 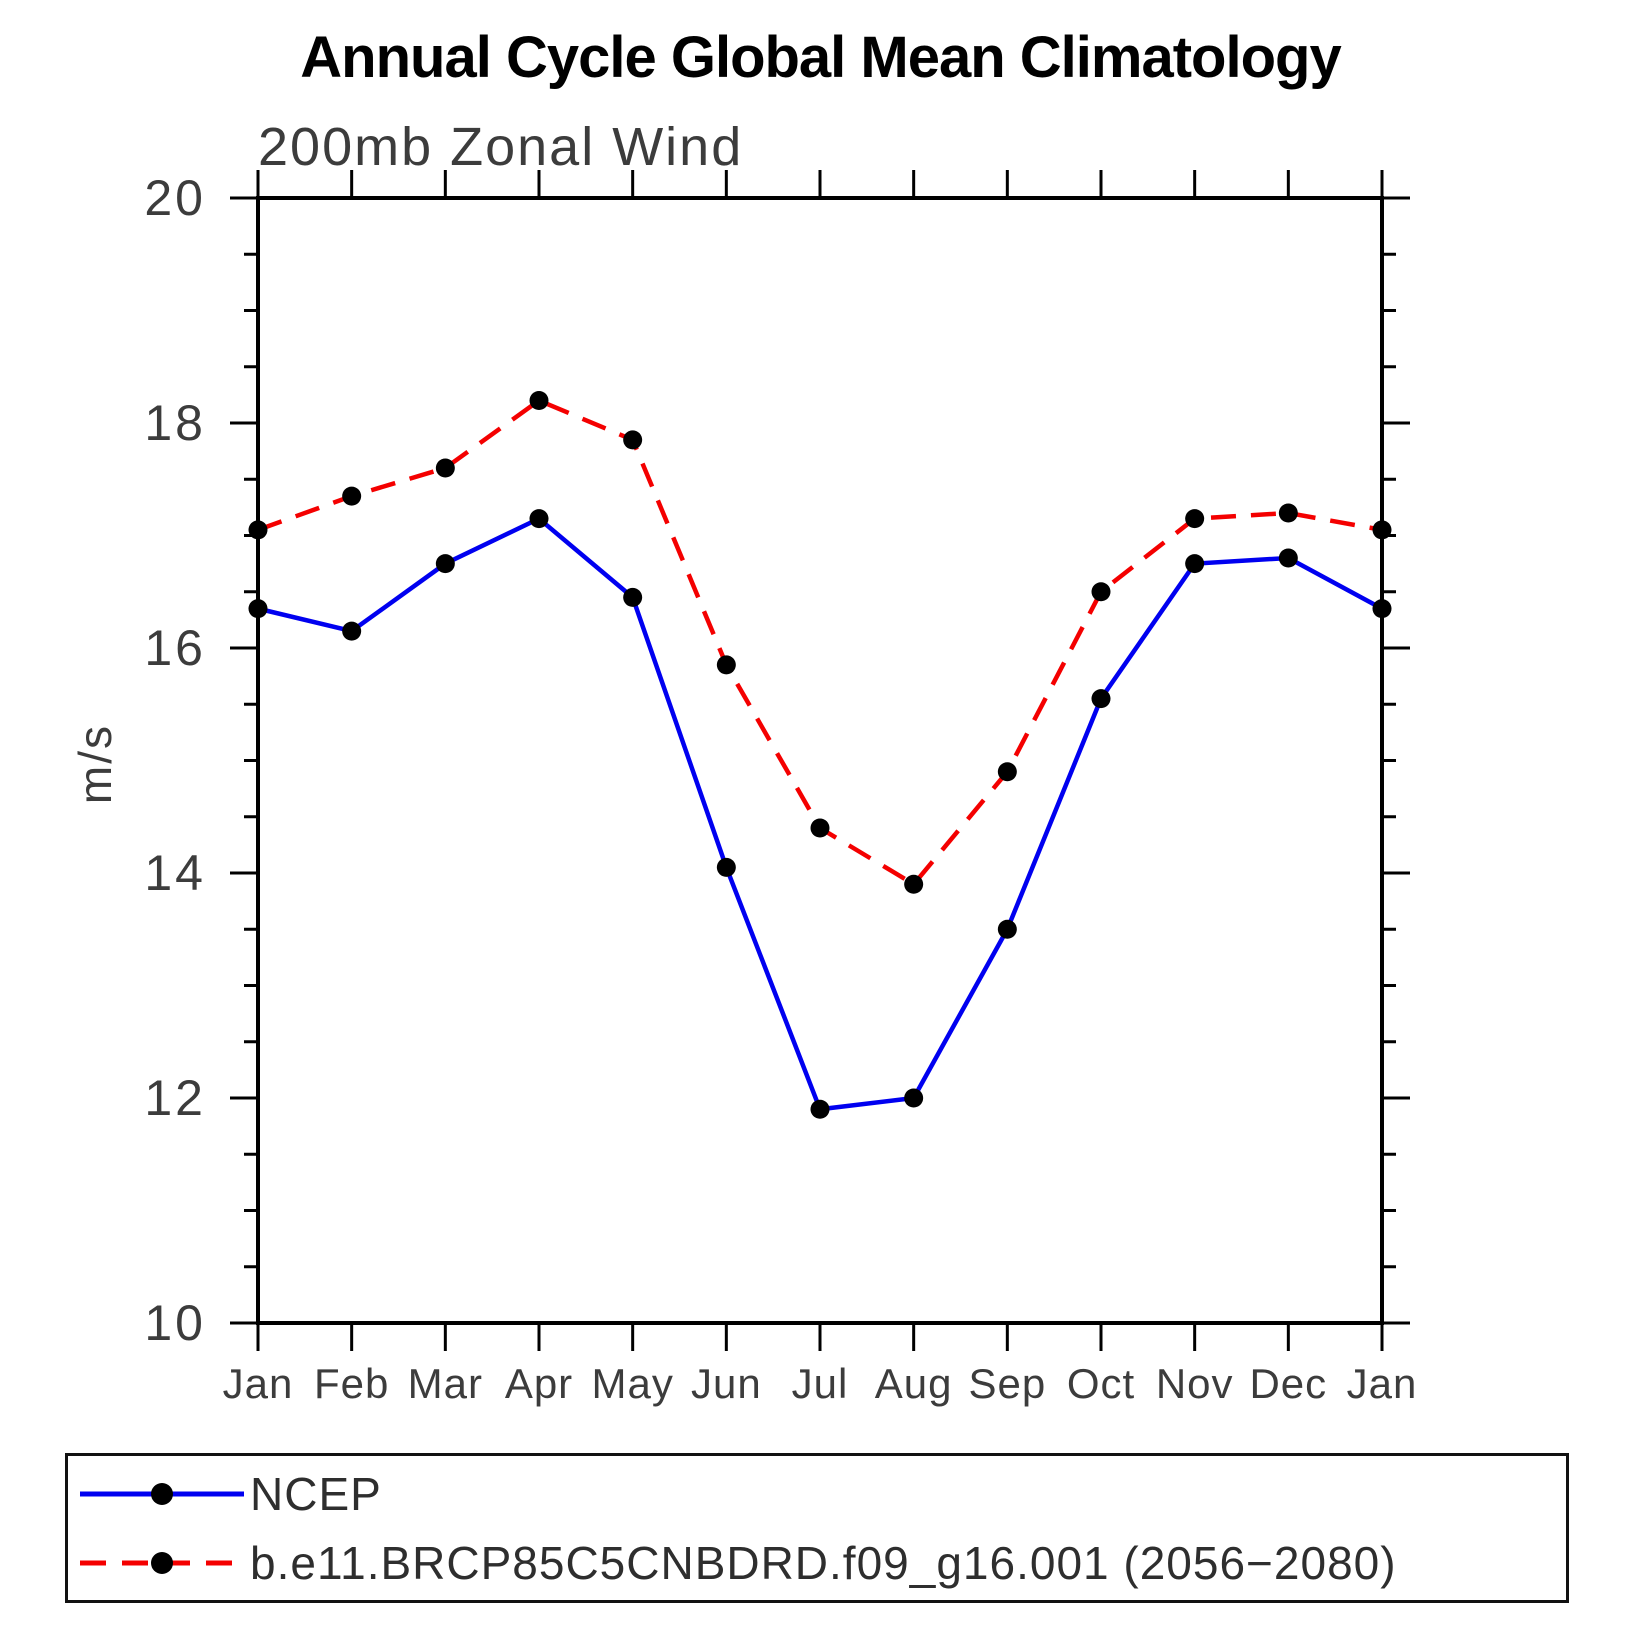 I want to click on legend-entry: NCEP, so click(x=230, y=1494).